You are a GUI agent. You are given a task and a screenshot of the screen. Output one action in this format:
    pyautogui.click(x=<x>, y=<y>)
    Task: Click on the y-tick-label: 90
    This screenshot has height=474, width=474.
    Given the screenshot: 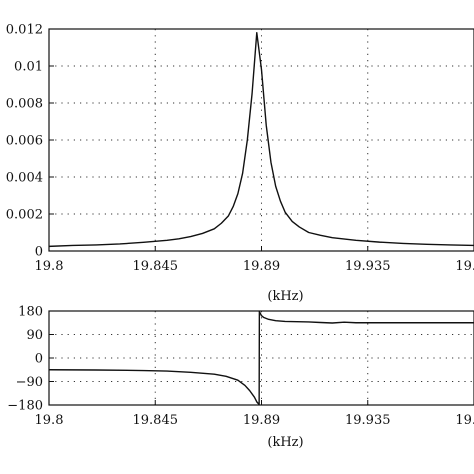 What is the action you would take?
    pyautogui.click(x=34, y=335)
    